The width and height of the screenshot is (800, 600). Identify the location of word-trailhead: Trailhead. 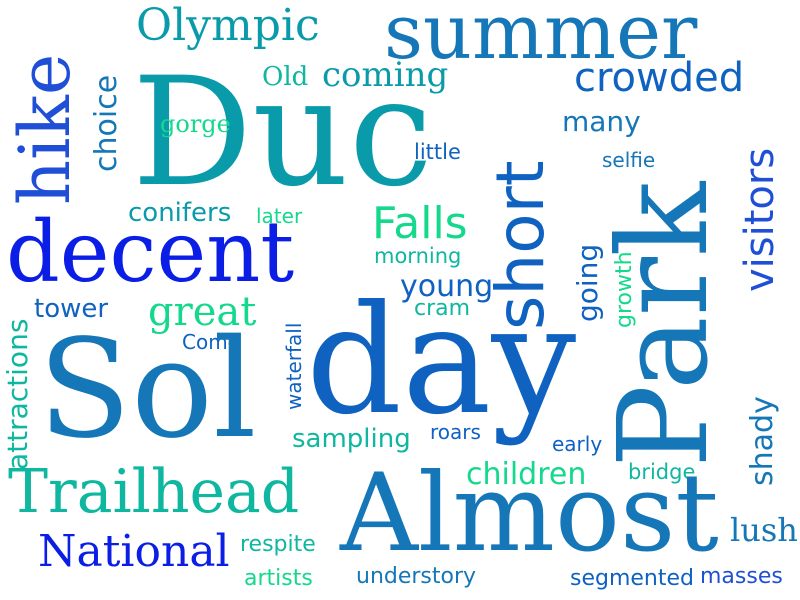
(154, 492).